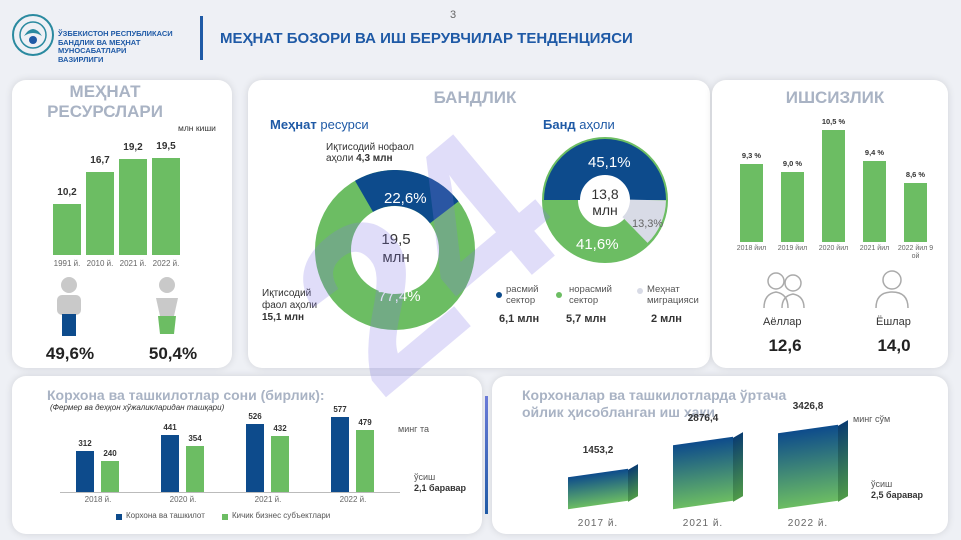 This screenshot has height=540, width=961. What do you see at coordinates (183, 499) in the screenshot?
I see `enterprises-tick: 2020 й.` at bounding box center [183, 499].